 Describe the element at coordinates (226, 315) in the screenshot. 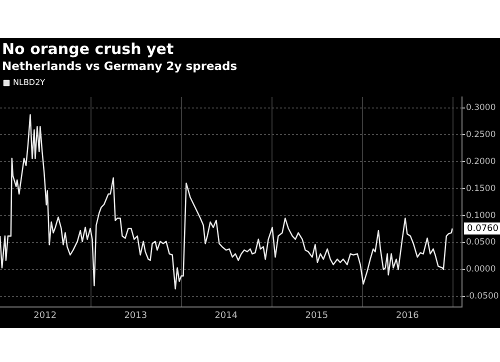

I see `x-tick-label: 2014` at that location.